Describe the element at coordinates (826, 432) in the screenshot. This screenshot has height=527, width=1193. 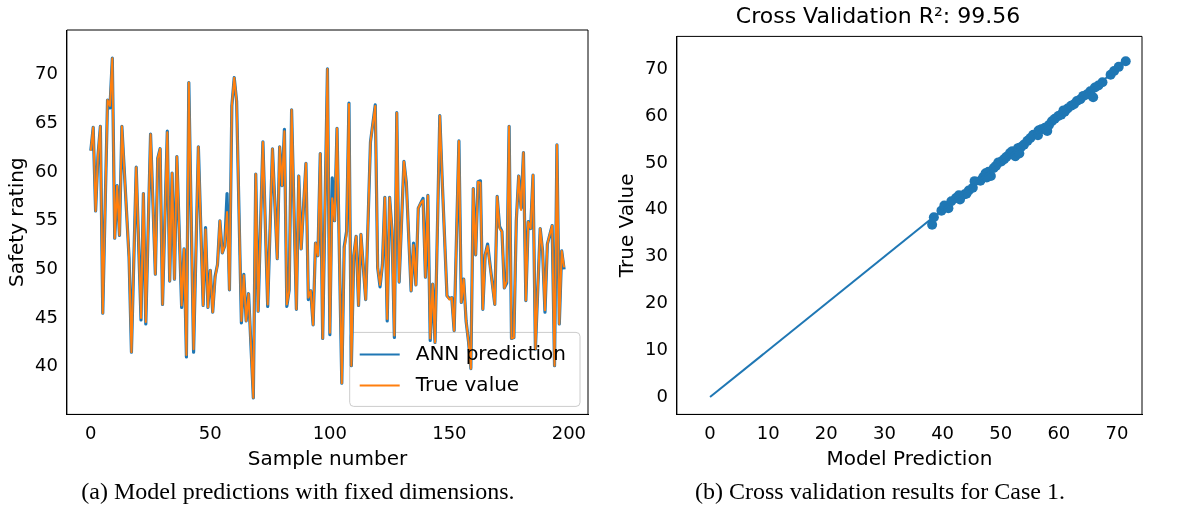
I see `x-tick-label: 20` at that location.